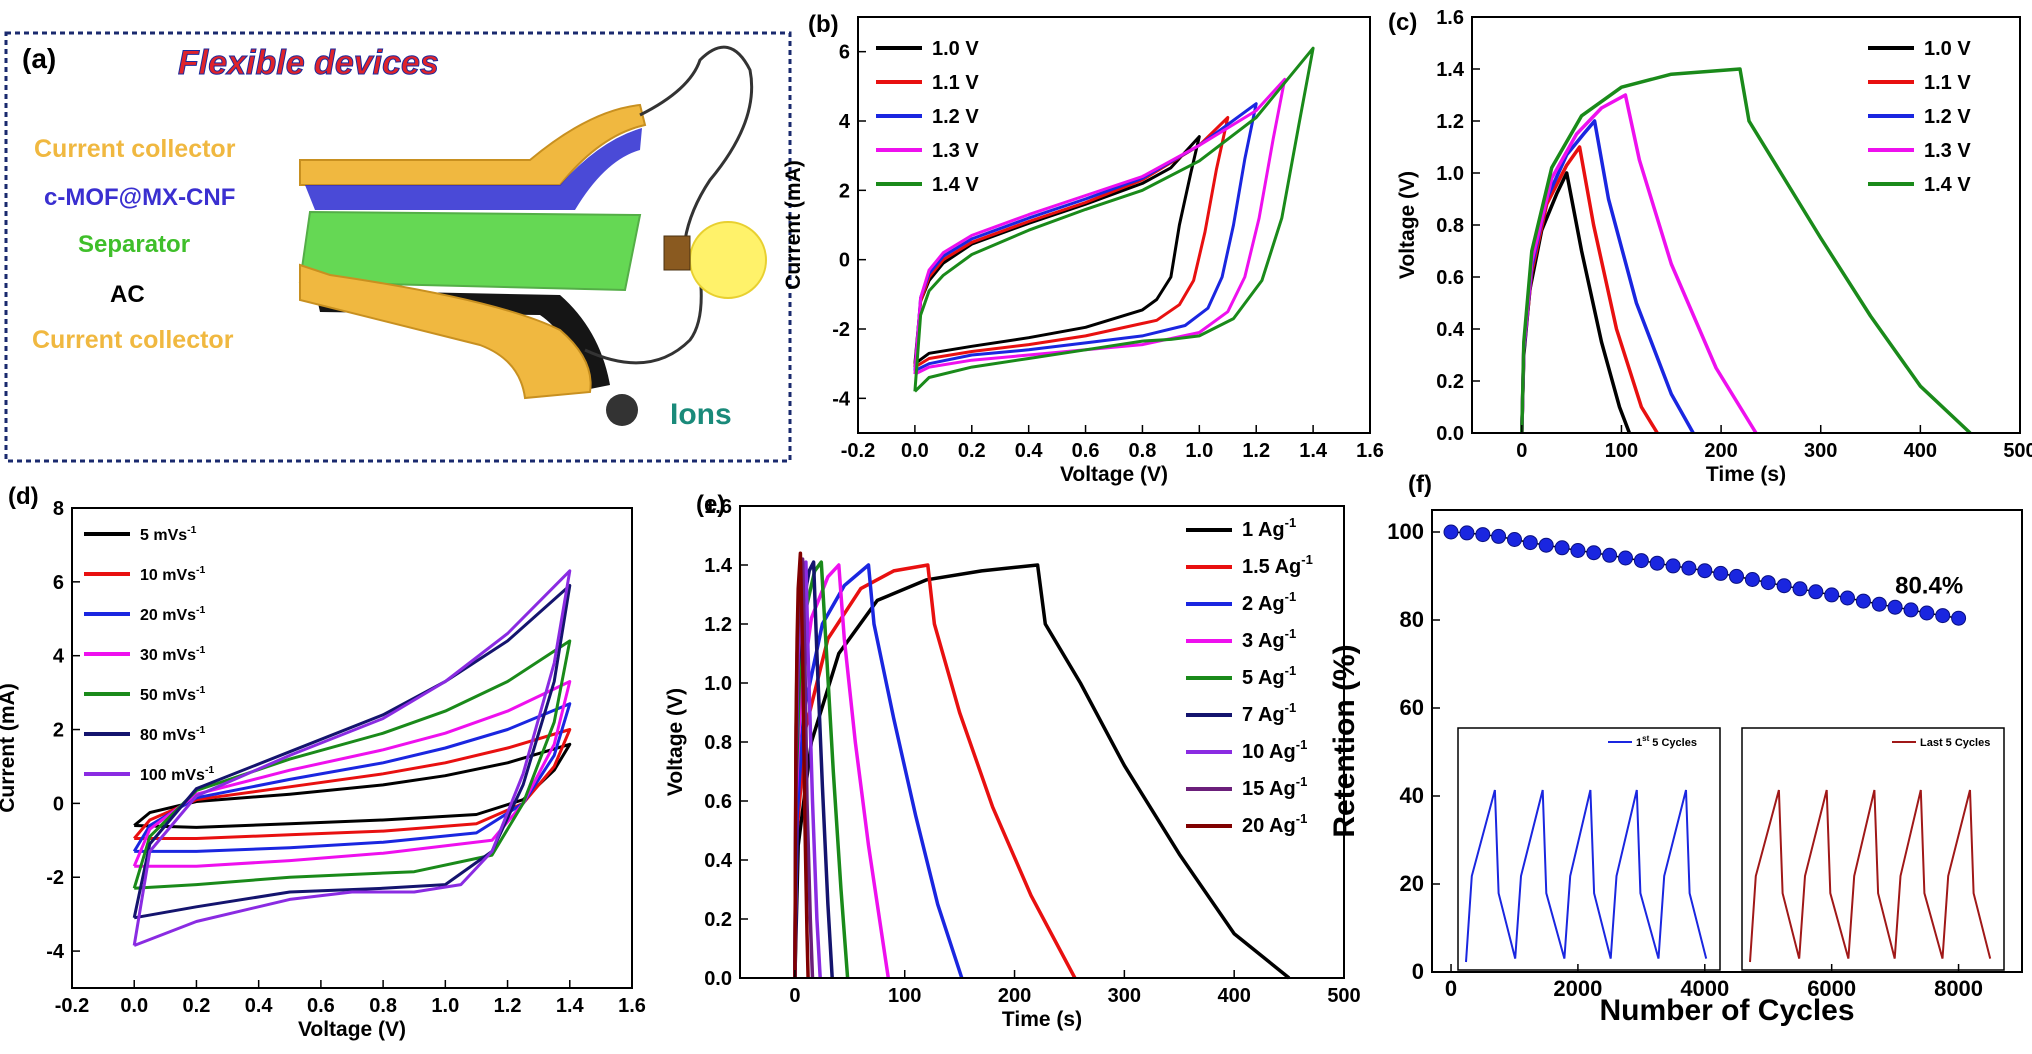 Image resolution: width=2032 pixels, height=1054 pixels. I want to click on y-tick-label: 2, so click(58, 731).